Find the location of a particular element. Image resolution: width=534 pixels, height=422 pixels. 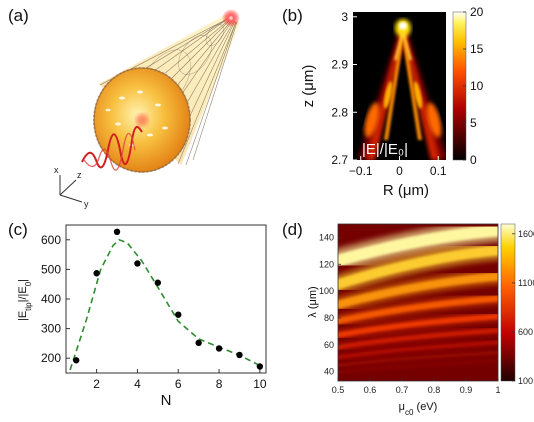

heatmap-b-ytick-label: 2.8 is located at coordinates (339, 112).